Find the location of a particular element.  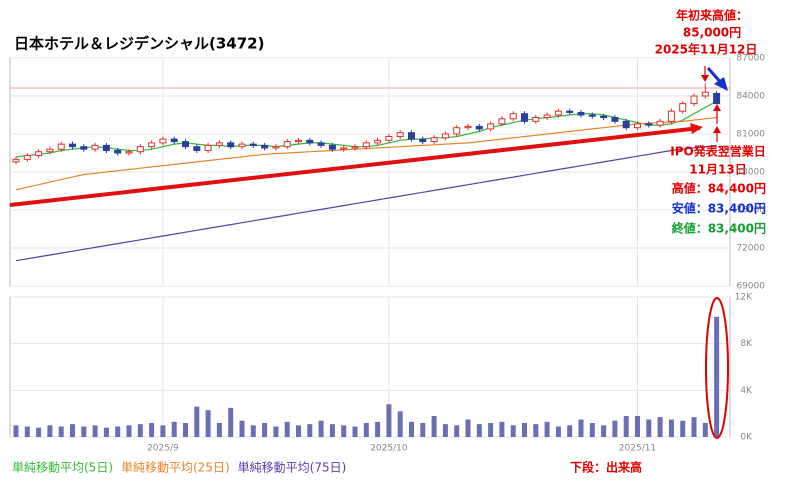

y-tick-label: 69000 is located at coordinates (750, 287).